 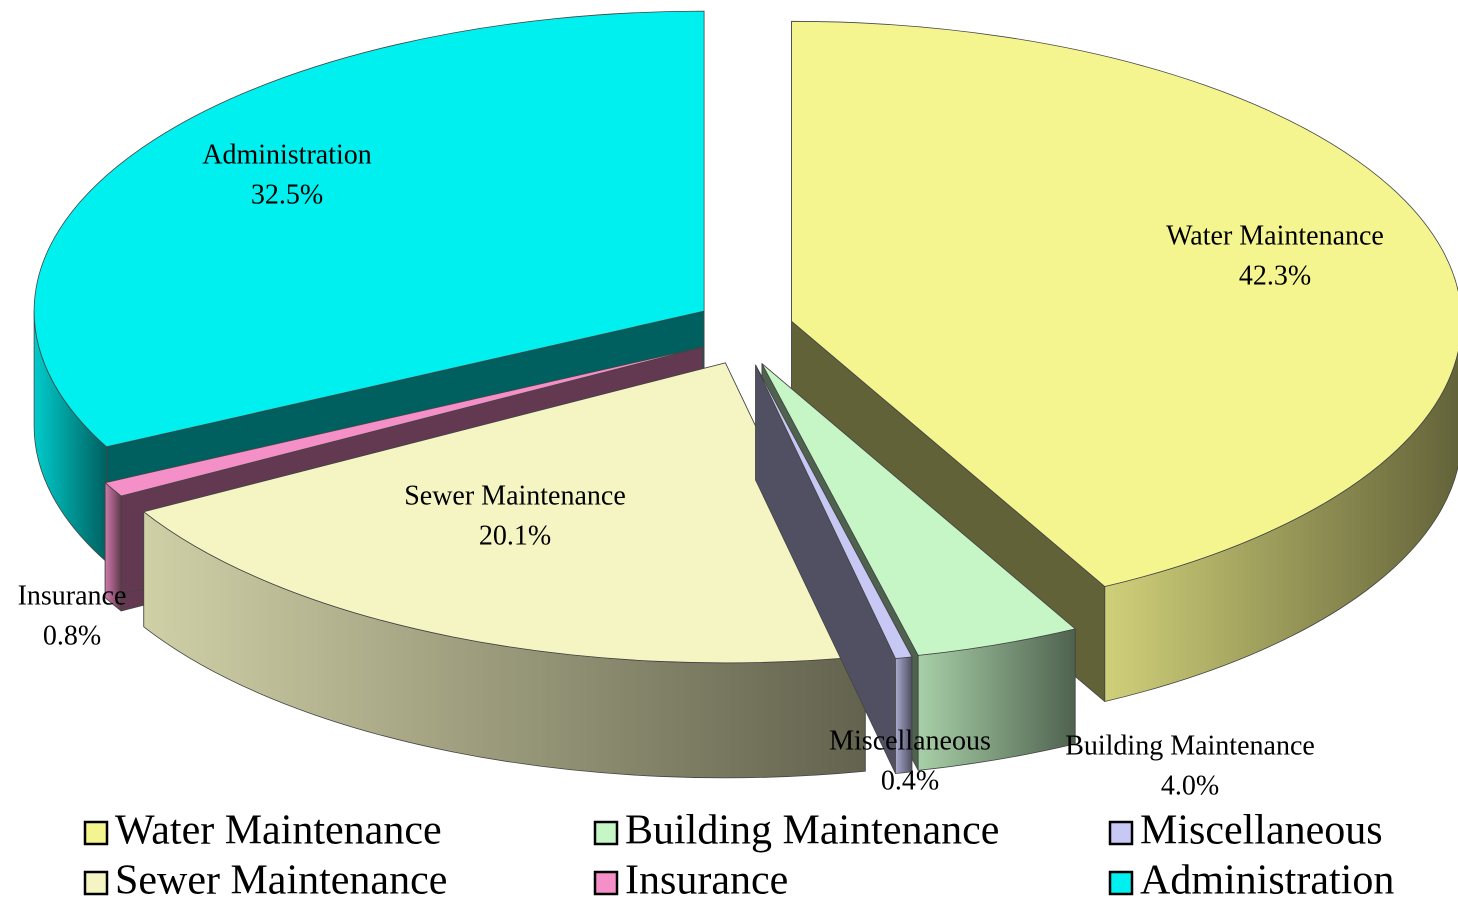 I want to click on slice-label-value: 20.1%, so click(x=515, y=535).